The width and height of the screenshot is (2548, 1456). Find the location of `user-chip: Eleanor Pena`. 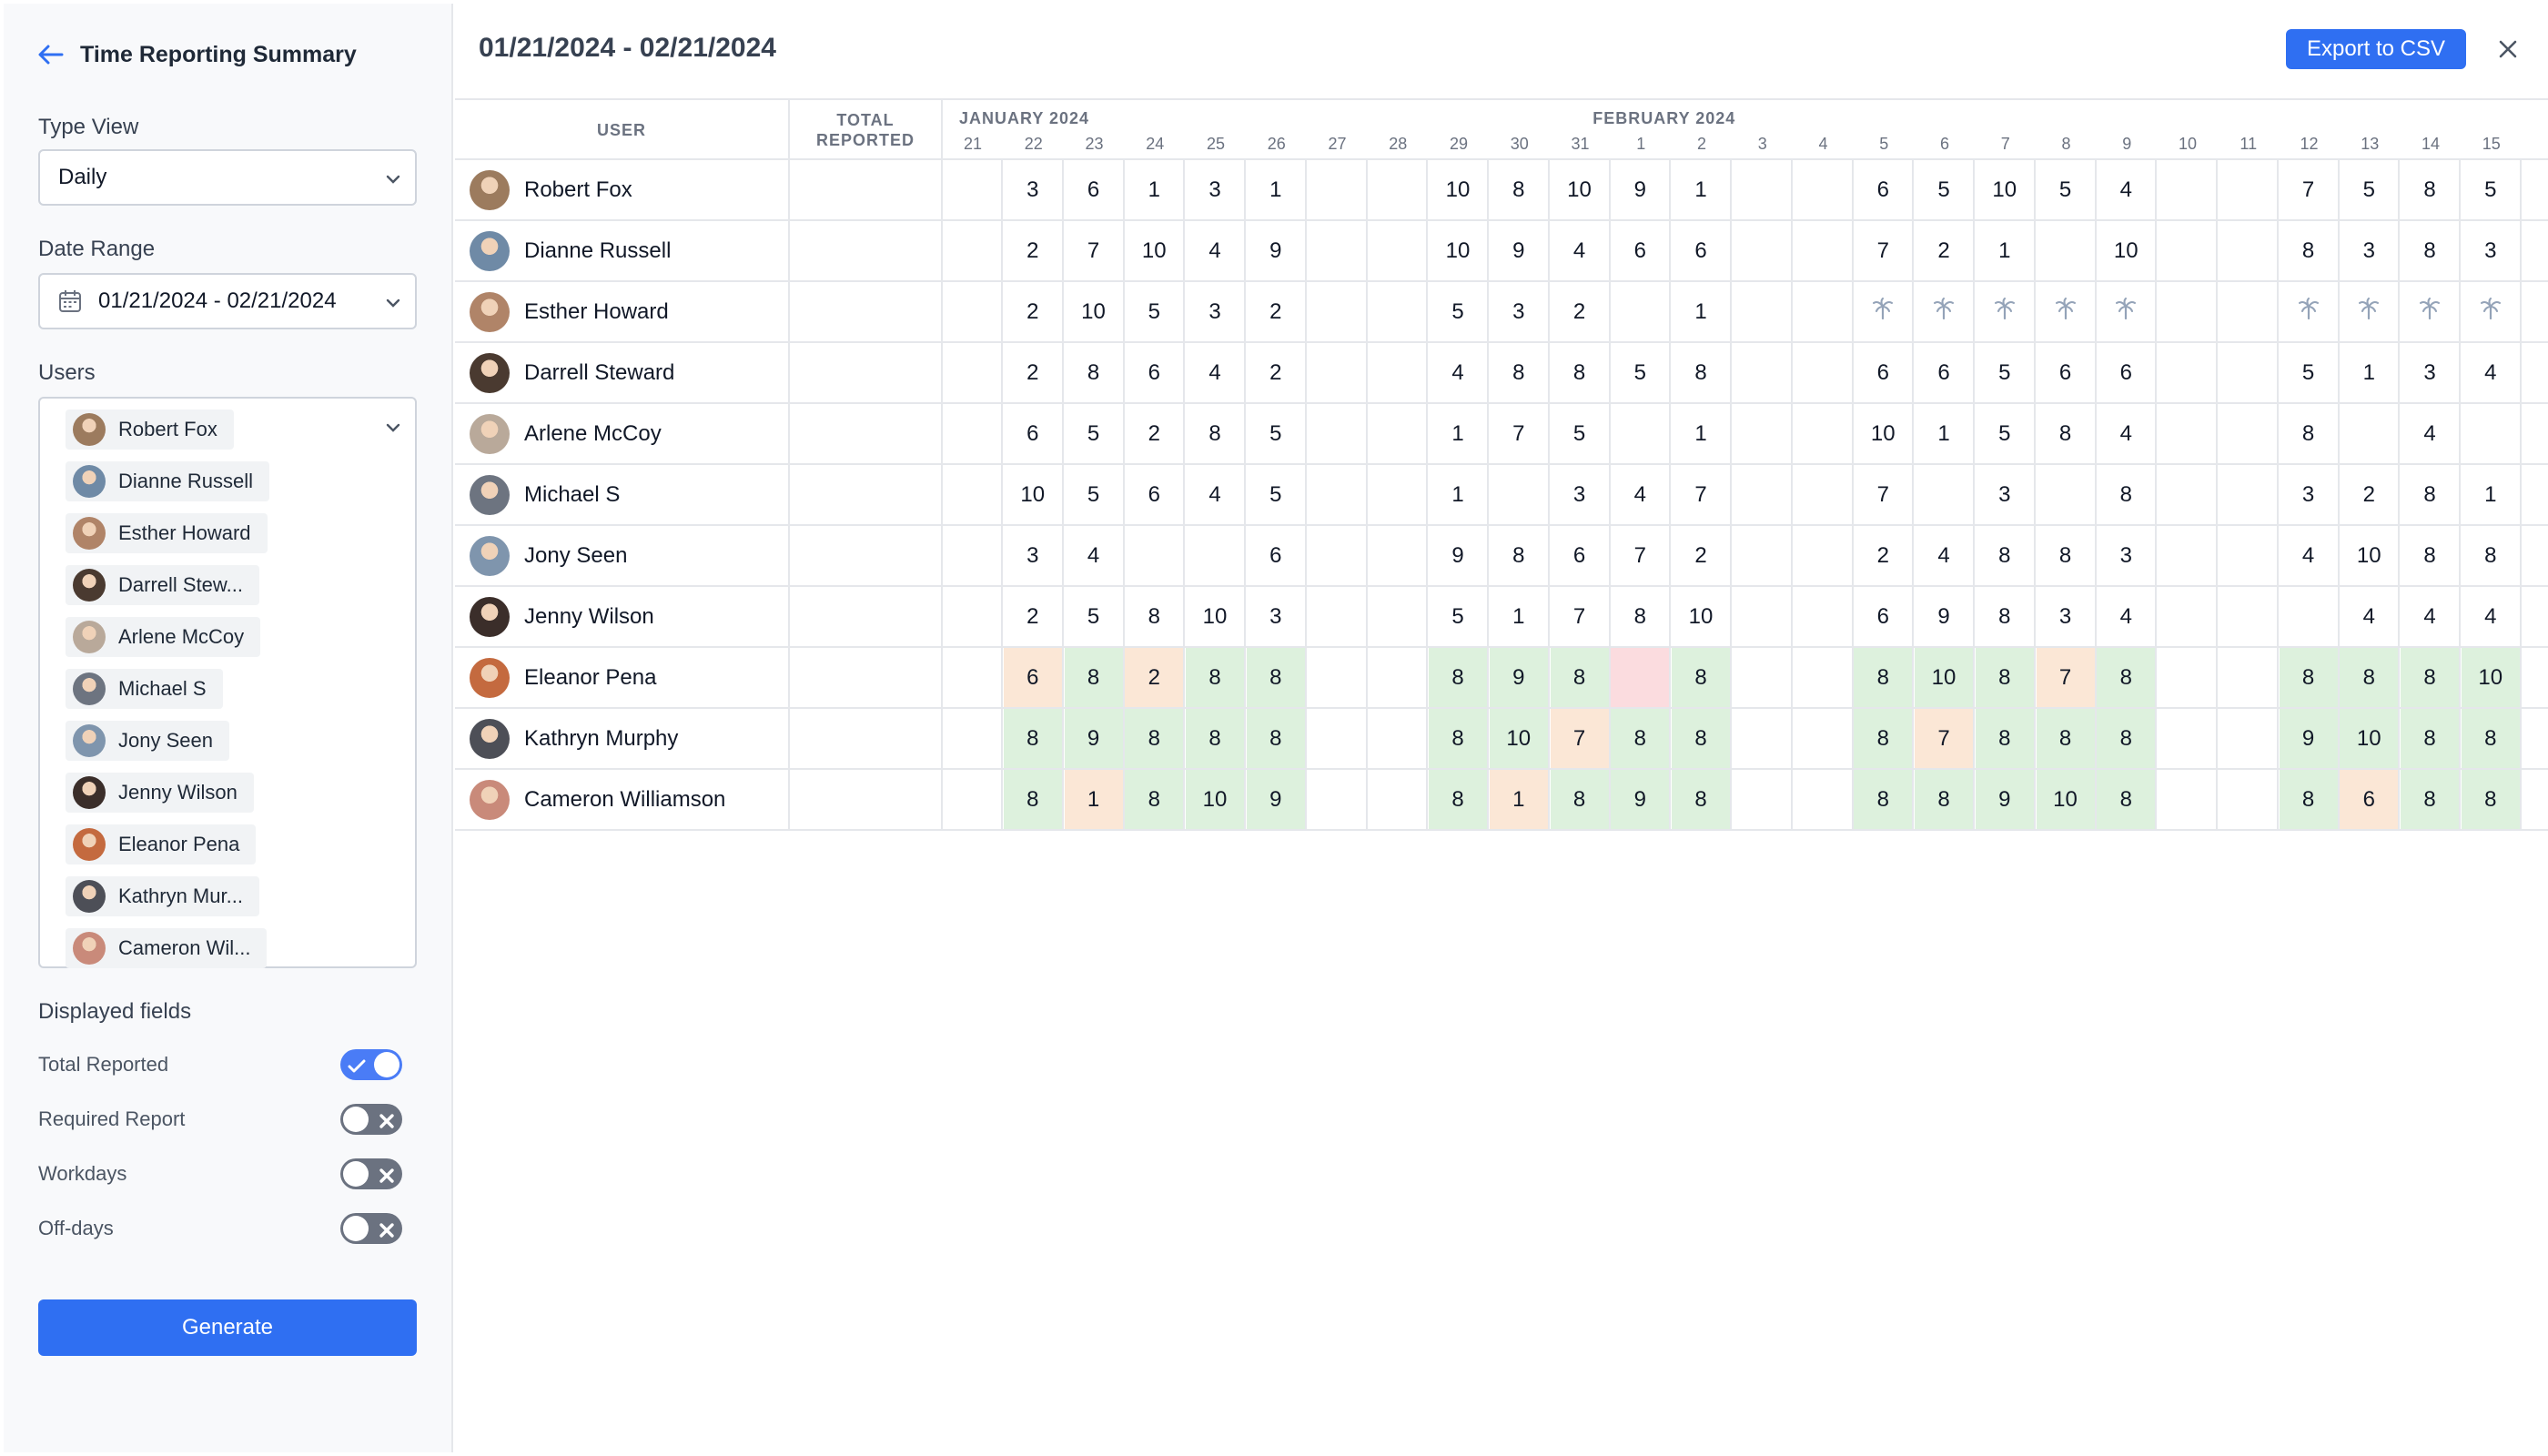

user-chip: Eleanor Pena is located at coordinates (161, 844).